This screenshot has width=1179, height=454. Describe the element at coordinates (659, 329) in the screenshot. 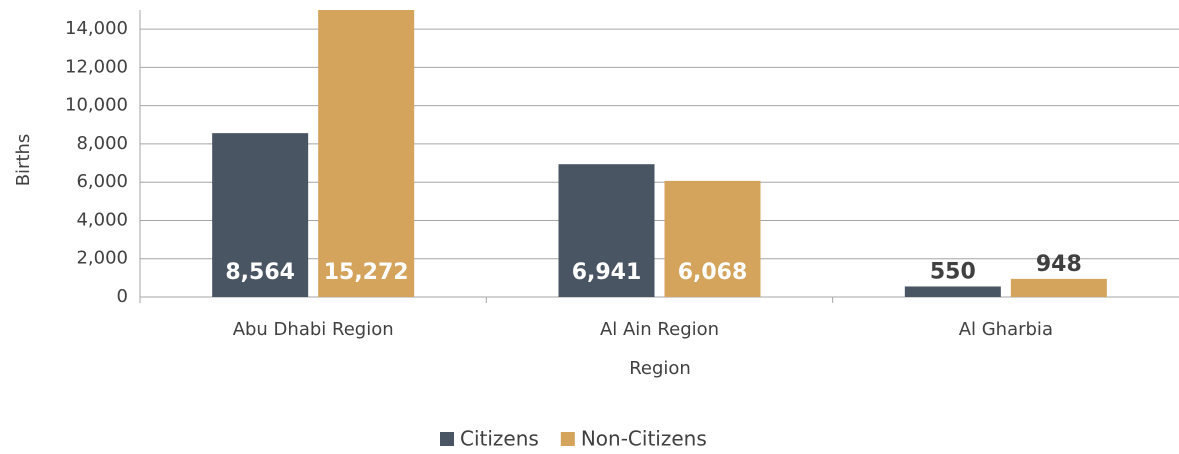

I see `x-tick-label: Al Ain Region` at that location.